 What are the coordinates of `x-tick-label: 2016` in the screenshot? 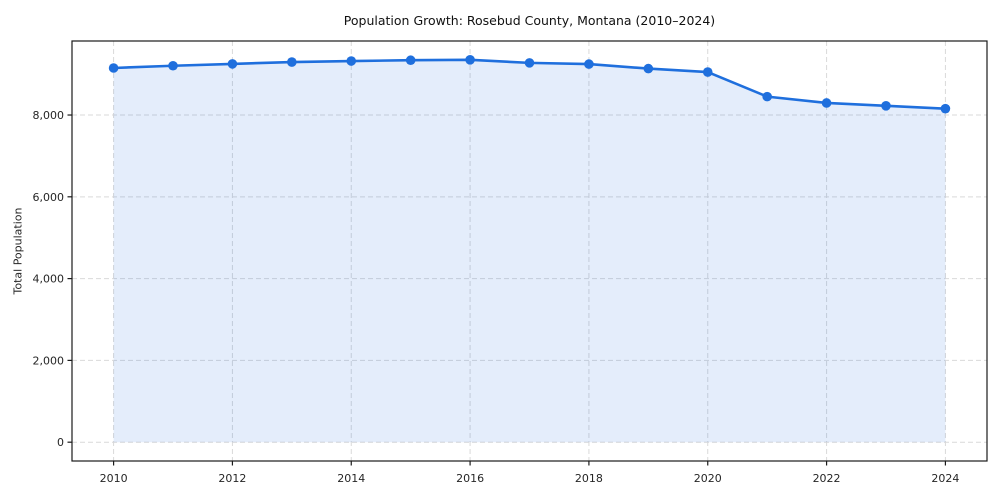 It's located at (470, 478).